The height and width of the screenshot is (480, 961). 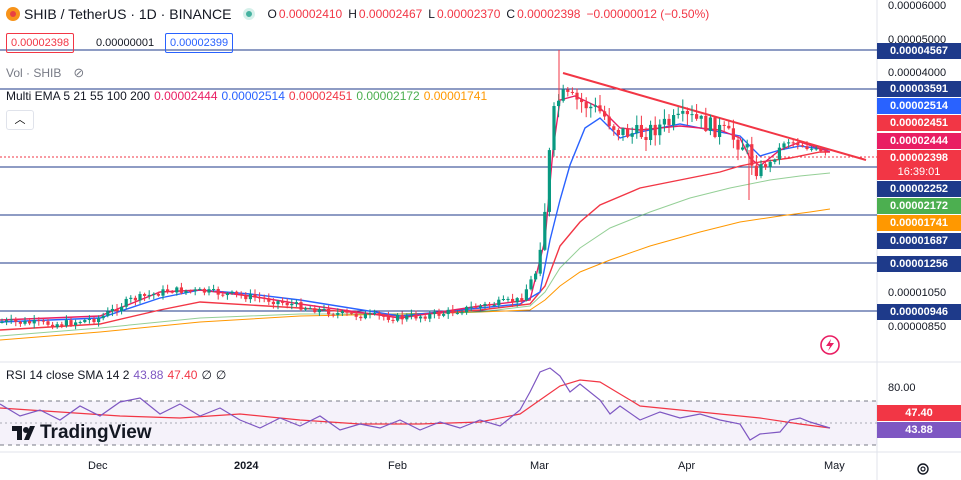 I want to click on rsi-line, so click(x=415, y=404).